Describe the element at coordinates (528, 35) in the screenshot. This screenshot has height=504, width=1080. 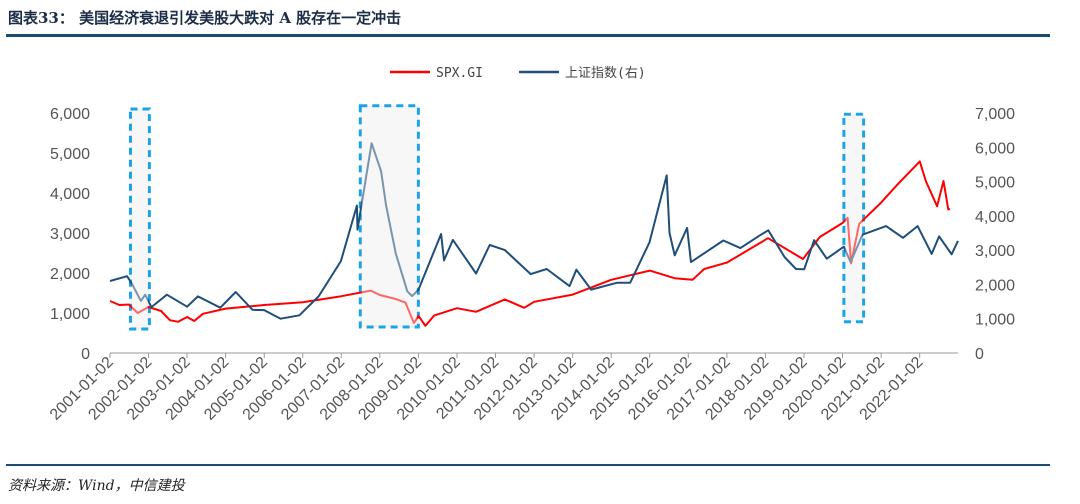
I see `top-rule` at that location.